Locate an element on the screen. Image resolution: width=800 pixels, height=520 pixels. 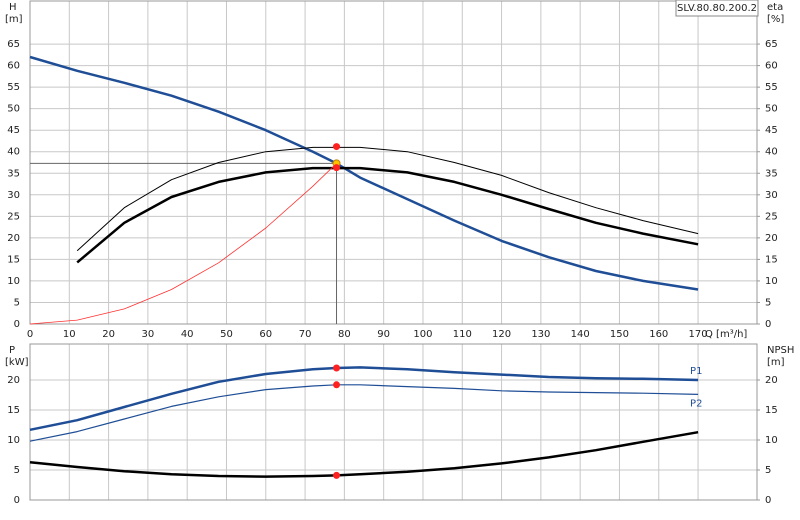
x-tick-label: 70 is located at coordinates (305, 334).